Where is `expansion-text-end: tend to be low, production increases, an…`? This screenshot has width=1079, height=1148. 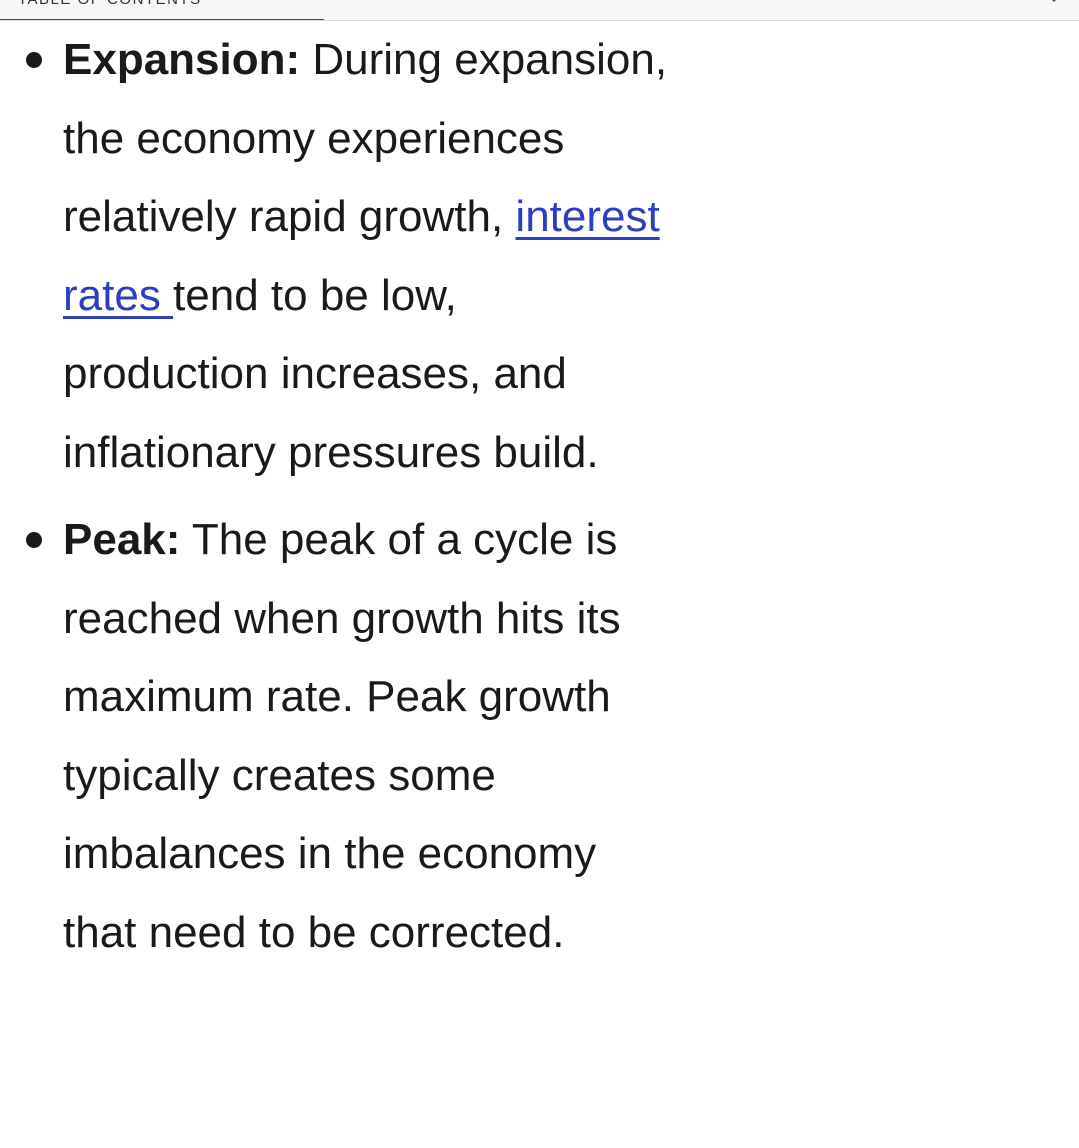
expansion-text-end: tend to be low, production increases, an… is located at coordinates (331, 373).